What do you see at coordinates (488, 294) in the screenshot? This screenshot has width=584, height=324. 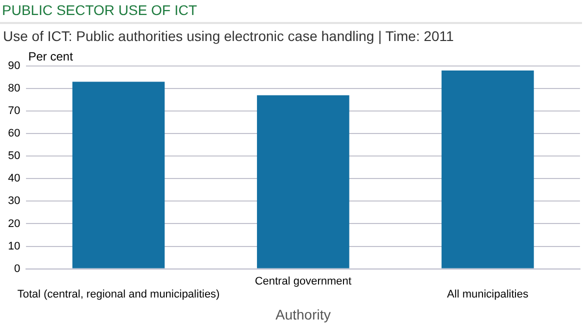 I see `x-tick-label: All municipalities` at bounding box center [488, 294].